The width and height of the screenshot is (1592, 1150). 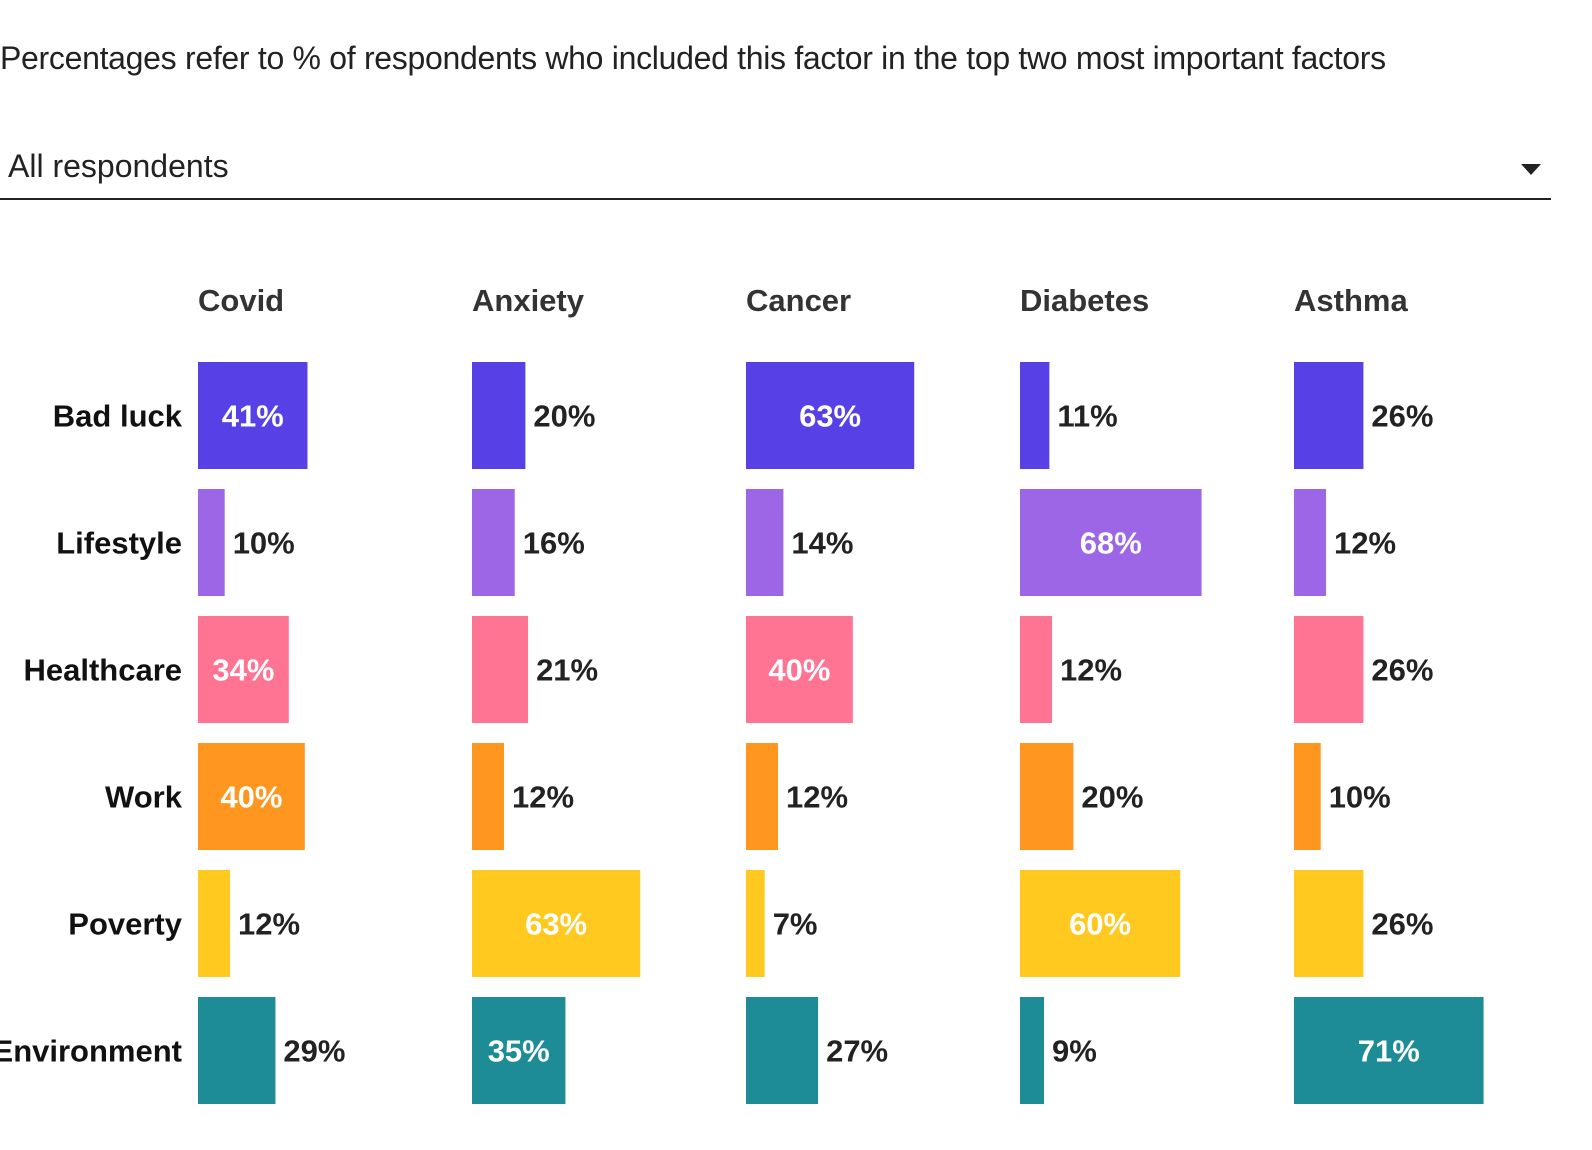 I want to click on row-label: Environment, so click(x=91, y=1051).